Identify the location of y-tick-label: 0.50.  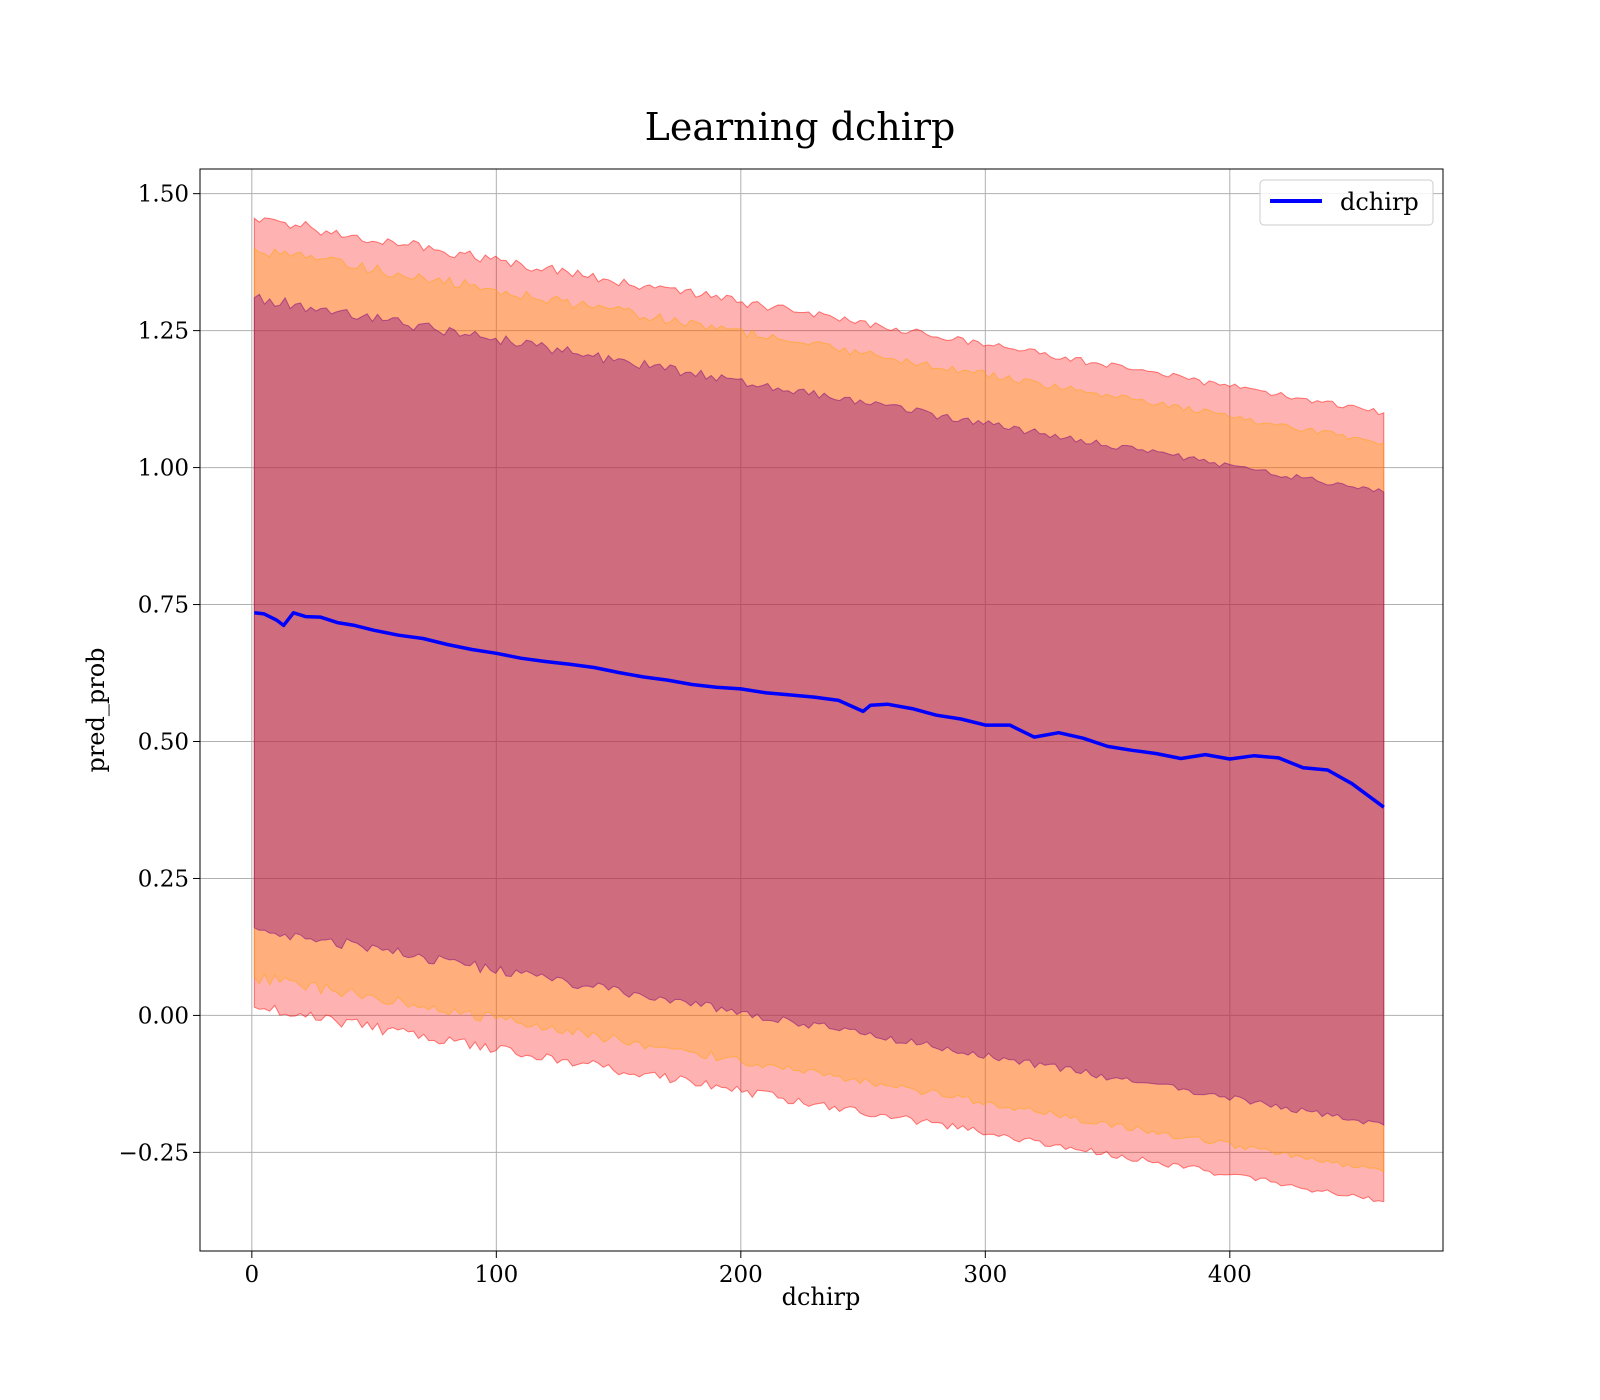
(163, 743).